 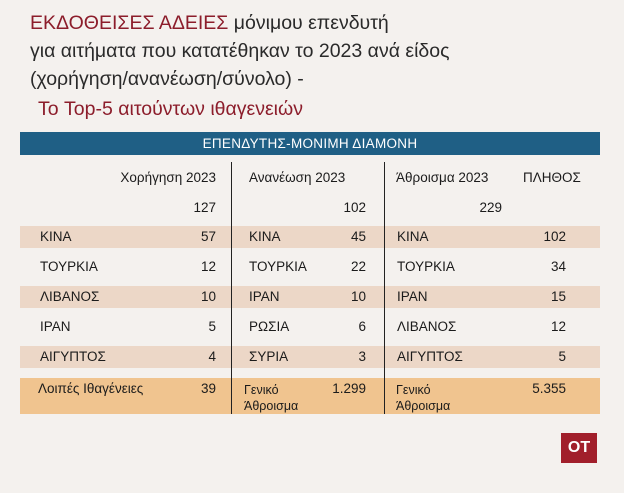 What do you see at coordinates (349, 388) in the screenshot?
I see `renewal-grand-total-value: 1.299` at bounding box center [349, 388].